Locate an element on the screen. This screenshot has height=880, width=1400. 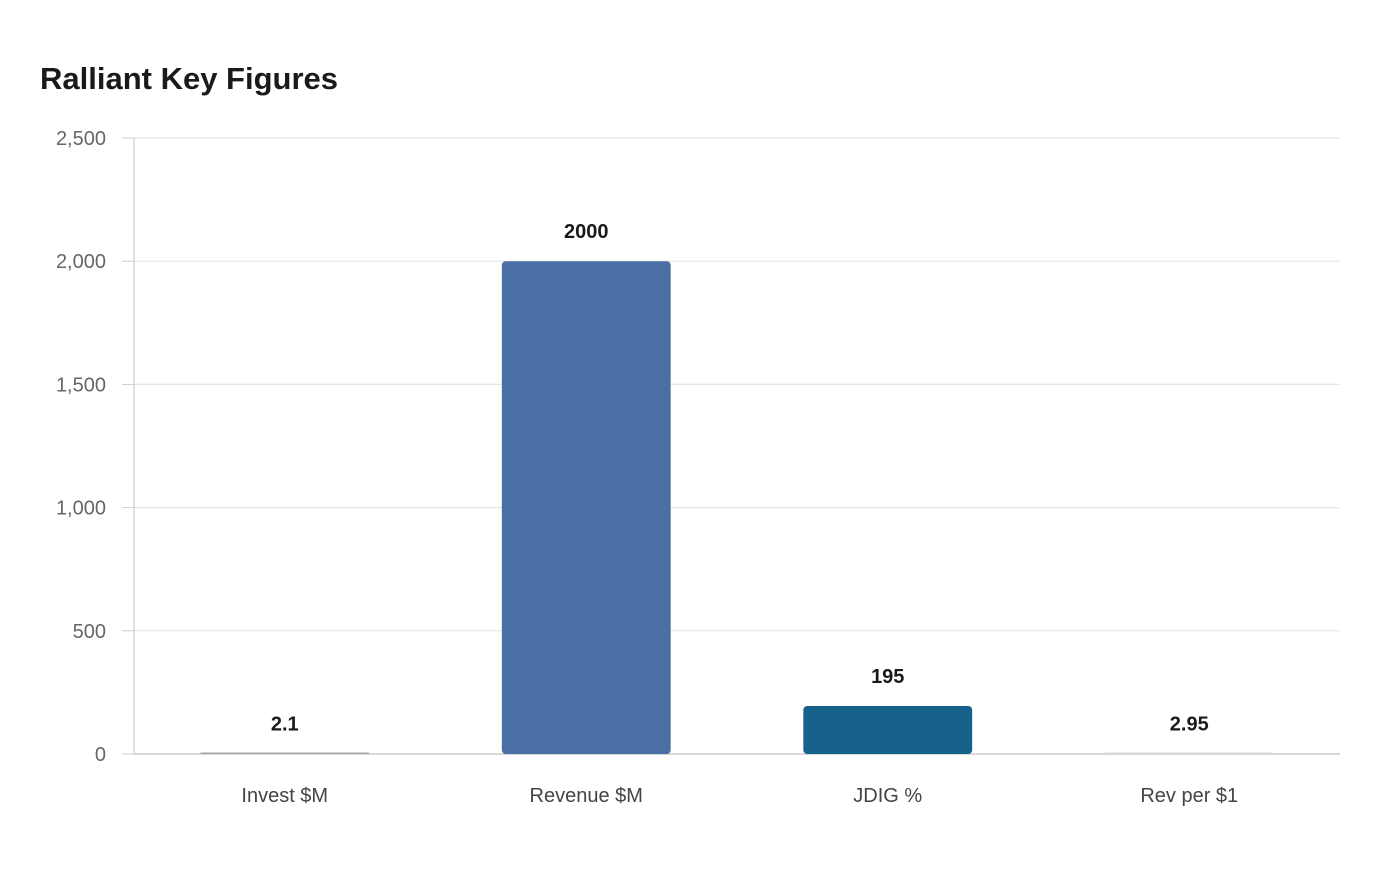
y-tick-label: 0 is located at coordinates (100, 755).